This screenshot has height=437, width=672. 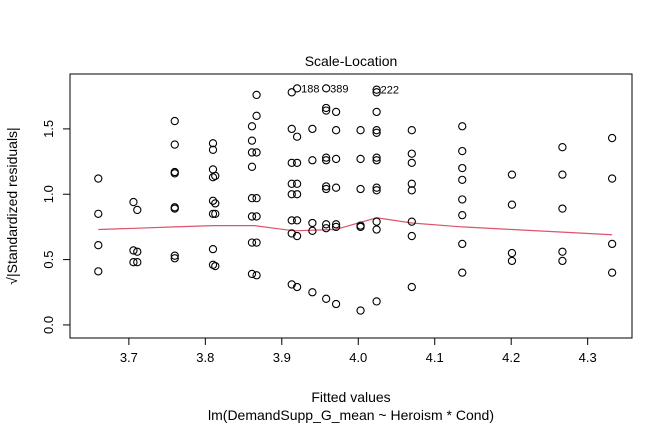 What do you see at coordinates (351, 415) in the screenshot?
I see `chart-subtitle: lm(DemandSupp_G_mean ~ Heroism * Cond)` at bounding box center [351, 415].